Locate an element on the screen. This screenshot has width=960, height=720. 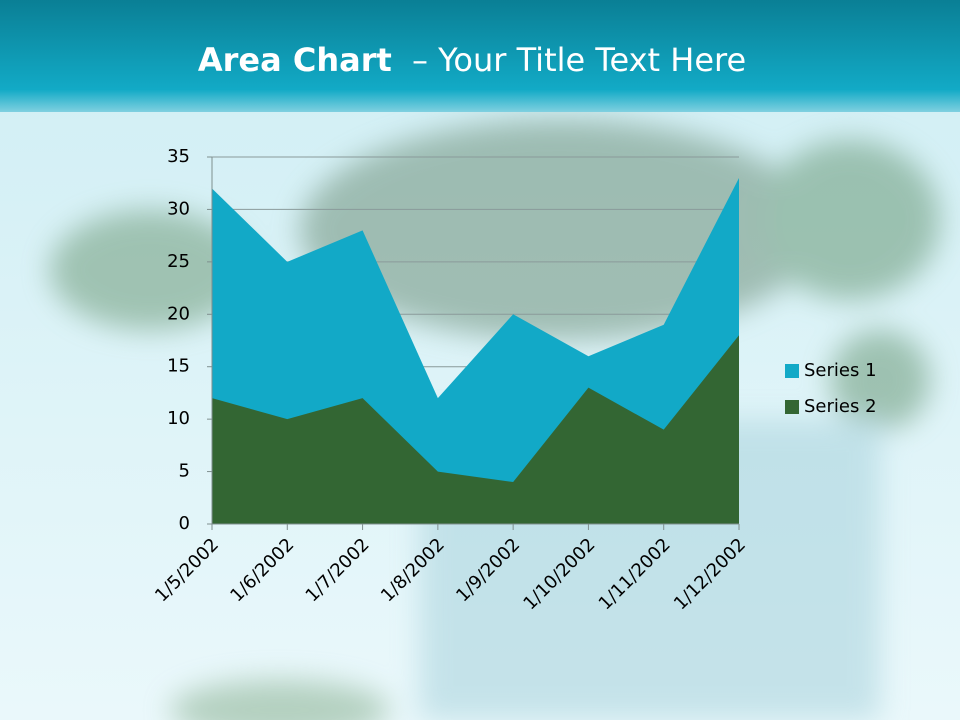
slide-title: Area Chart – Your Title Text Here is located at coordinates (472, 60).